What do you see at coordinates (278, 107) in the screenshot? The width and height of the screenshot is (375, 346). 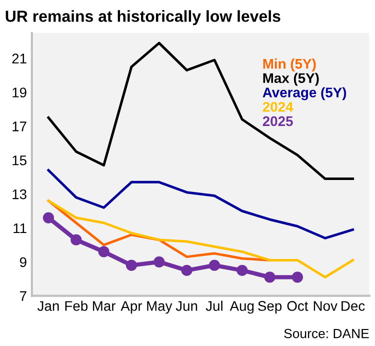 I see `text: 2024` at bounding box center [278, 107].